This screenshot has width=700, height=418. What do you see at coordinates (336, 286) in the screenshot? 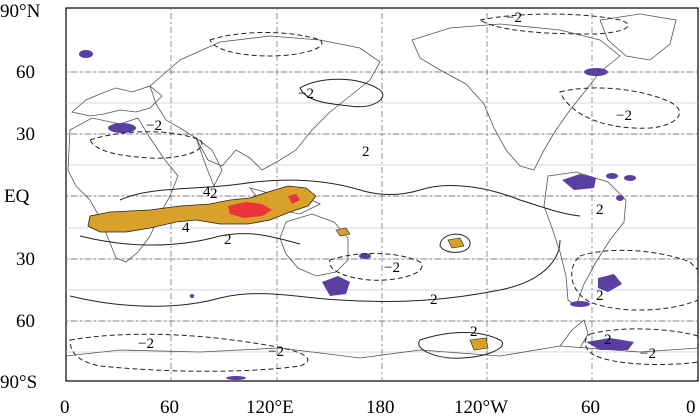
I see `neg-tasman` at bounding box center [336, 286].